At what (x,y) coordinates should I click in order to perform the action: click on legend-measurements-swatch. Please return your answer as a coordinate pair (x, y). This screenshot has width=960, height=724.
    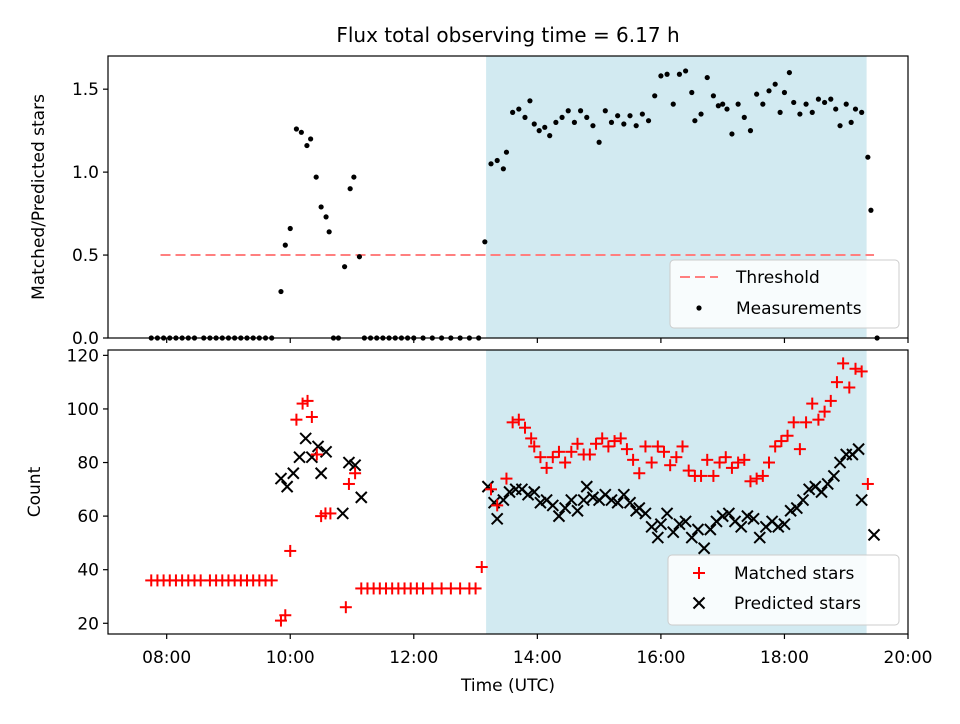
    Looking at the image, I should click on (699, 308).